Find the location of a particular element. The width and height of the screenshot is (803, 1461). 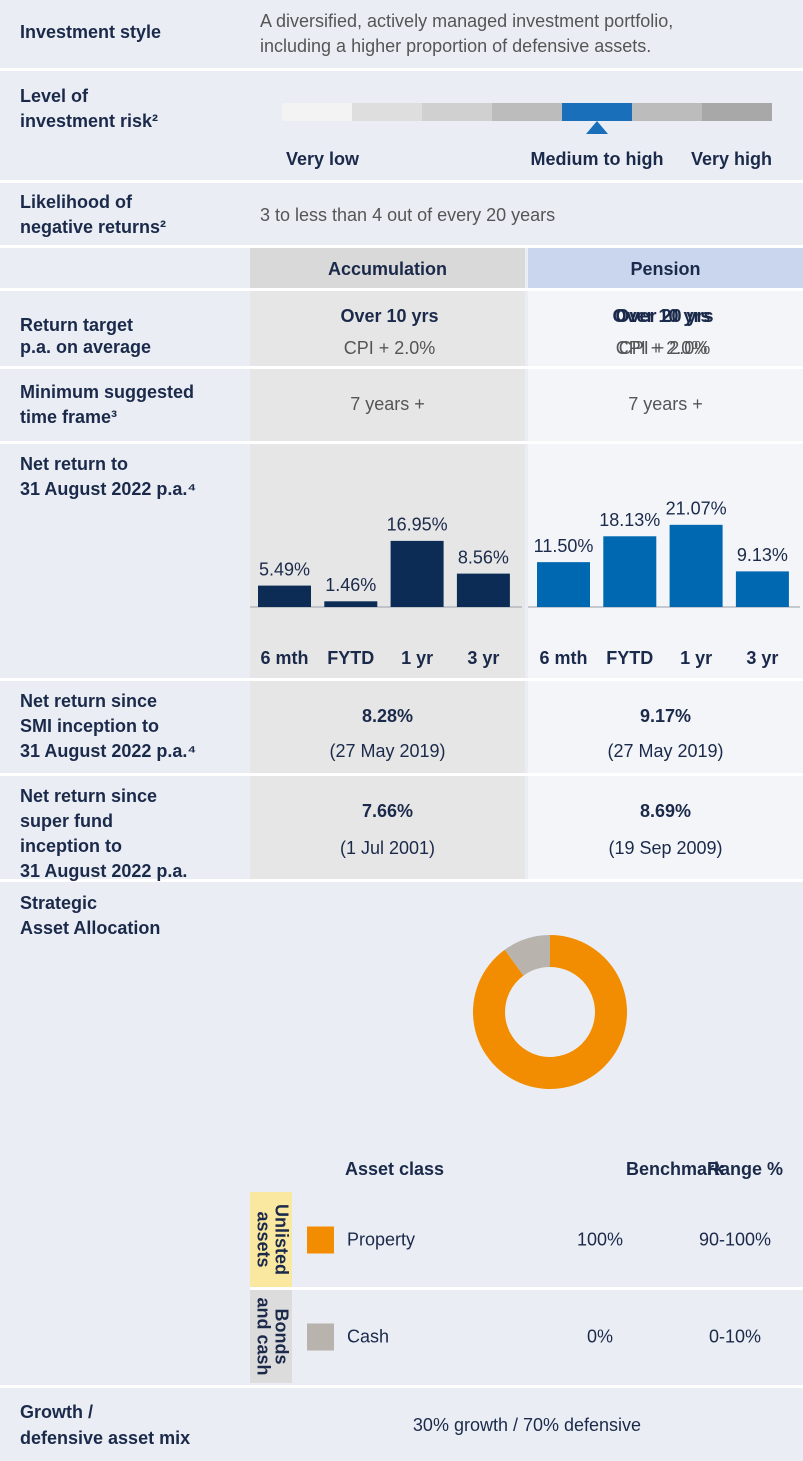

row-label: Net return since is located at coordinates (88, 701).